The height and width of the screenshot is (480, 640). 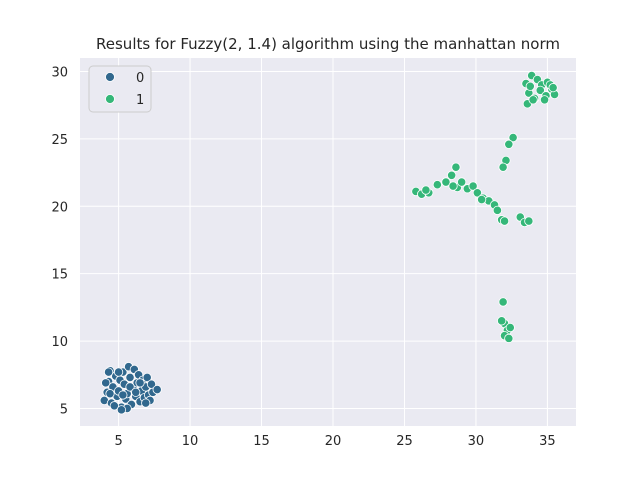 What do you see at coordinates (333, 441) in the screenshot?
I see `x-tick-label: 20` at bounding box center [333, 441].